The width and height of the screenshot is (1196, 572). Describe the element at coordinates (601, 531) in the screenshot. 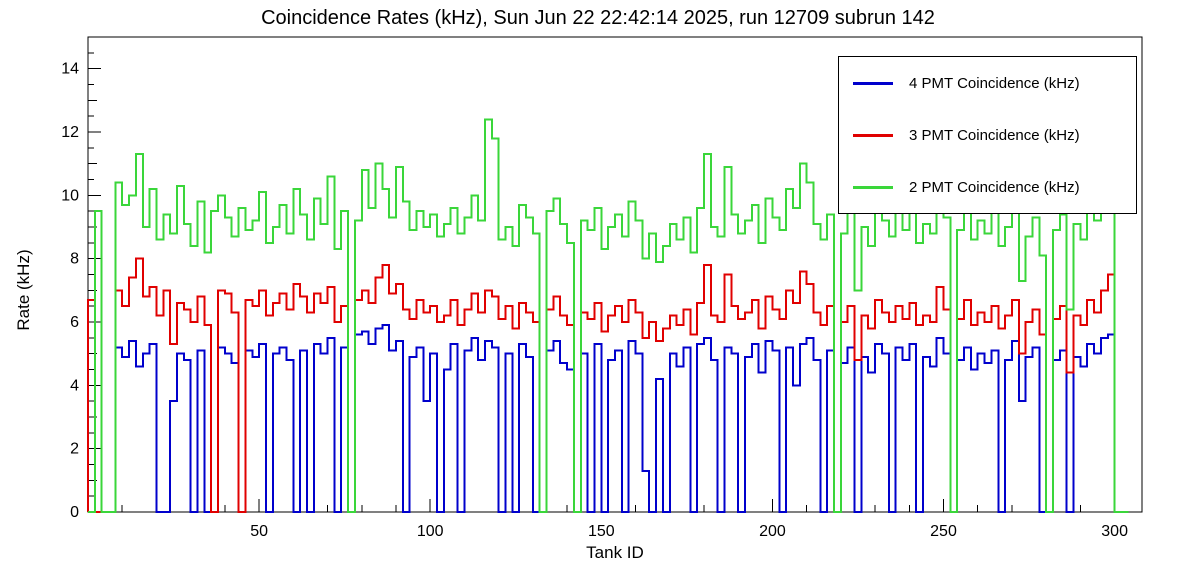

I see `x-tick-label: 150` at that location.